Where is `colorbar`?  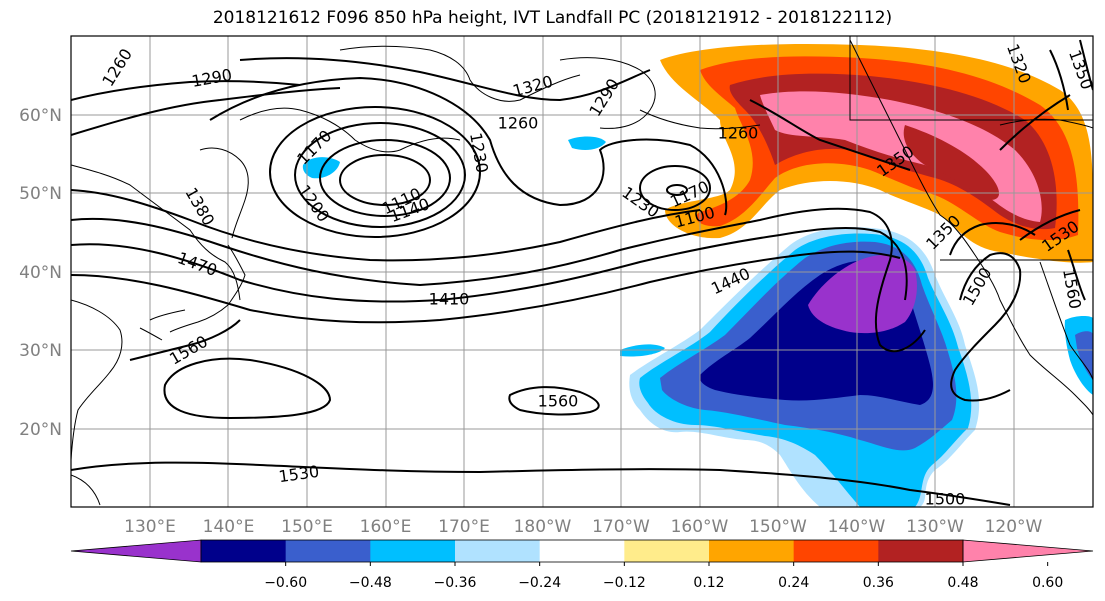
colorbar is located at coordinates (582, 551).